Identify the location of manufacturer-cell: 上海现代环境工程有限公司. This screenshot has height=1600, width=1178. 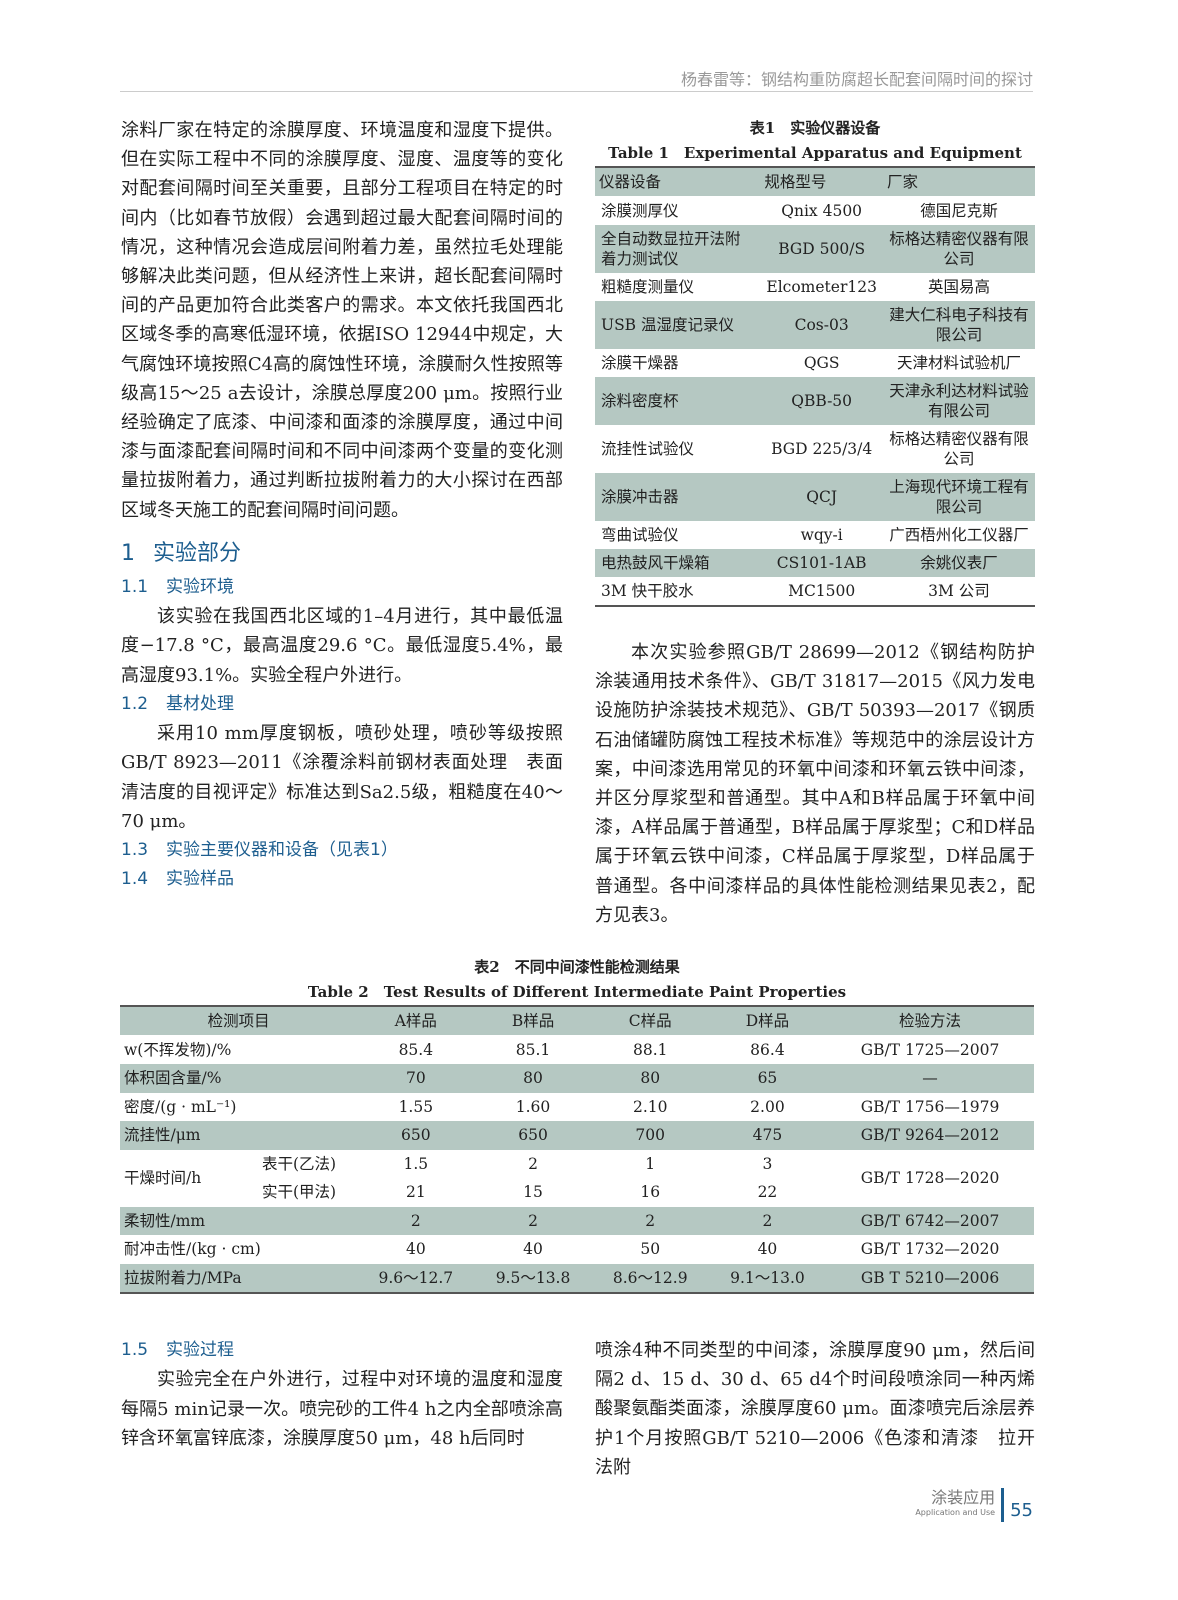
(958, 497).